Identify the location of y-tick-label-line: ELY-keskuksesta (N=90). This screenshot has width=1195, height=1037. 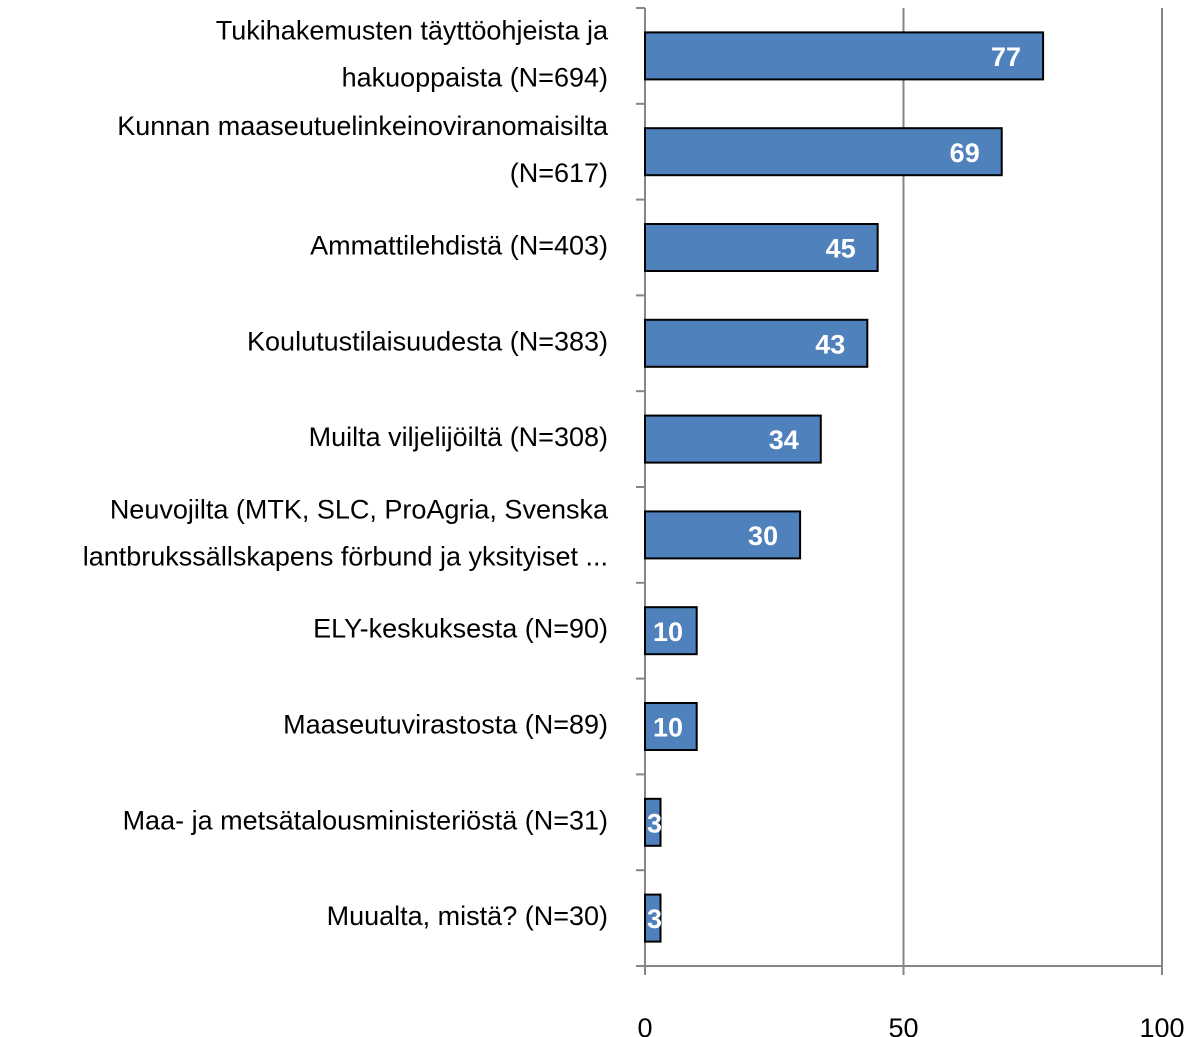
(460, 629).